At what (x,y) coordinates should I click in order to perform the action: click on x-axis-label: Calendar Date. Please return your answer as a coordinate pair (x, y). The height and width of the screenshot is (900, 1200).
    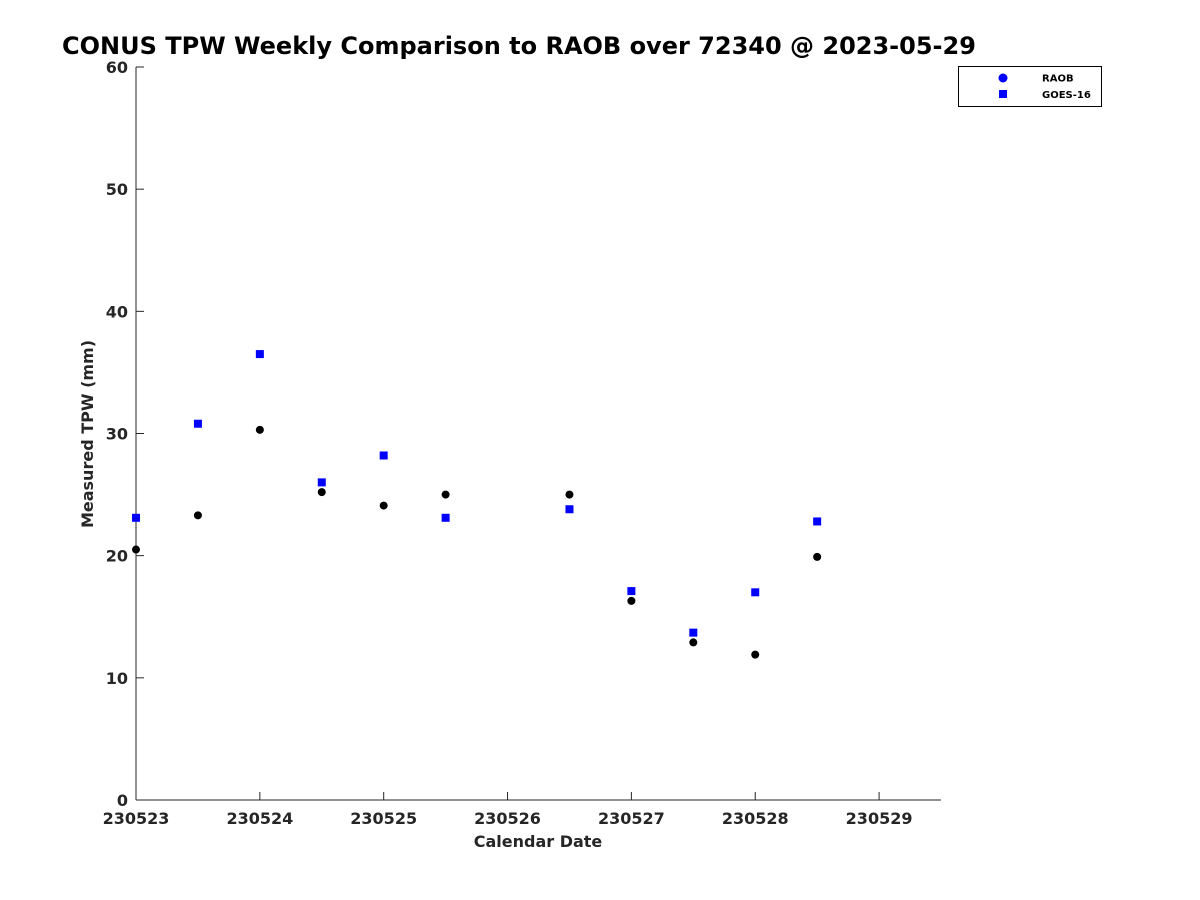
    Looking at the image, I should click on (538, 841).